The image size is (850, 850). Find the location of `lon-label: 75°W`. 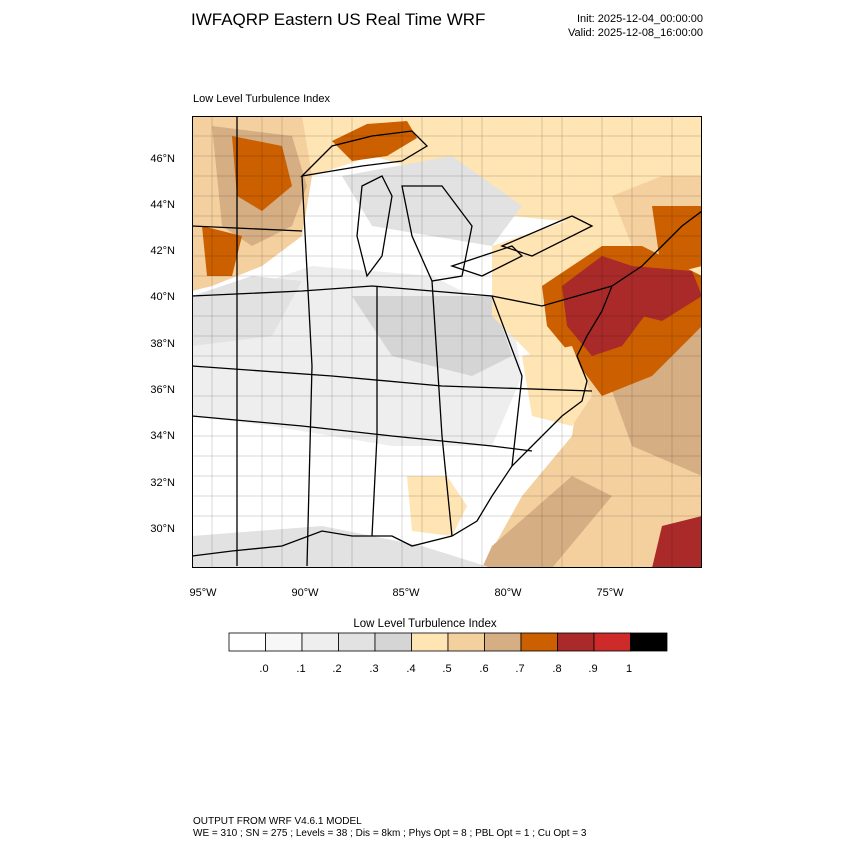

lon-label: 75°W is located at coordinates (610, 593).